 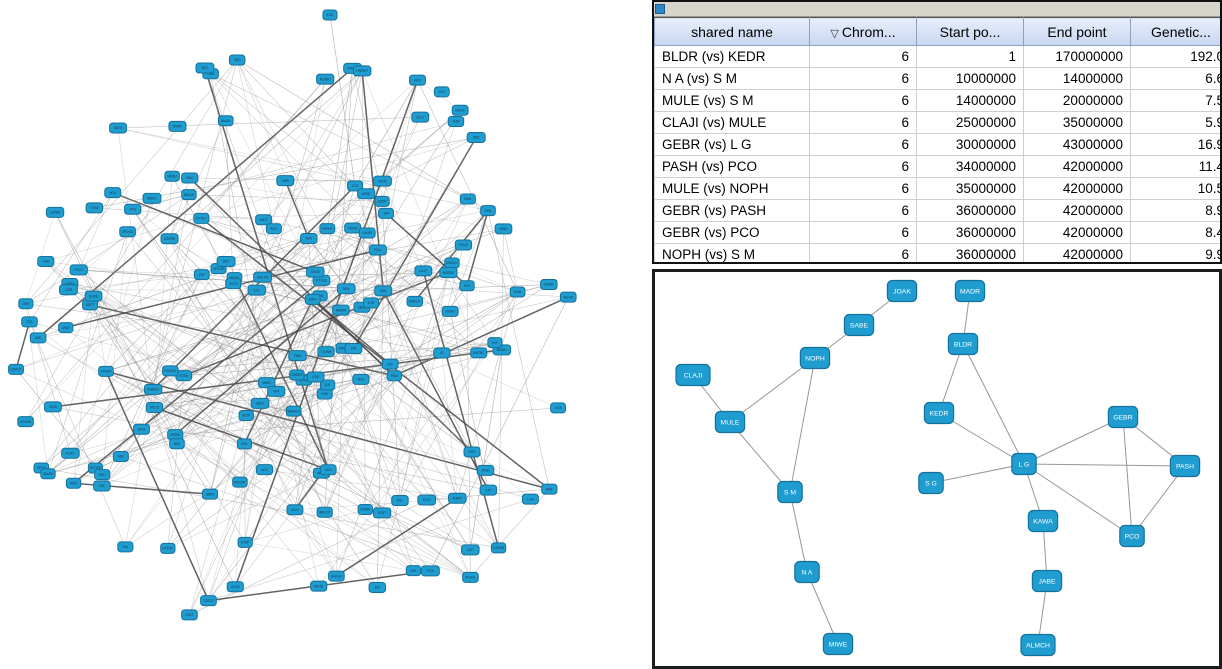 What do you see at coordinates (1175, 56) in the screenshot?
I see `table-cell: 192.0` at bounding box center [1175, 56].